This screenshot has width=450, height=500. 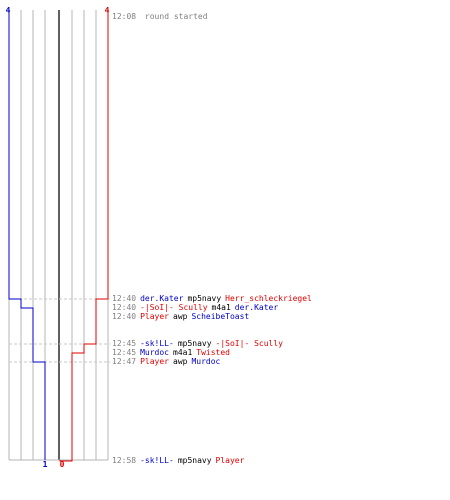 I want to click on killer-name: Murdoc, so click(x=154, y=352).